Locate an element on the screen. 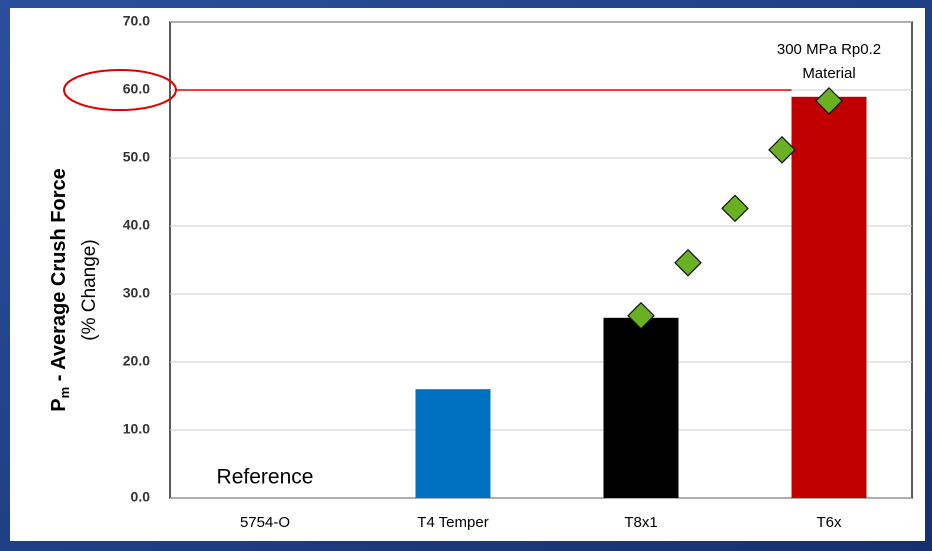 The width and height of the screenshot is (932, 551). svg-text: Pm - Average Crush Force is located at coordinates (60, 290).